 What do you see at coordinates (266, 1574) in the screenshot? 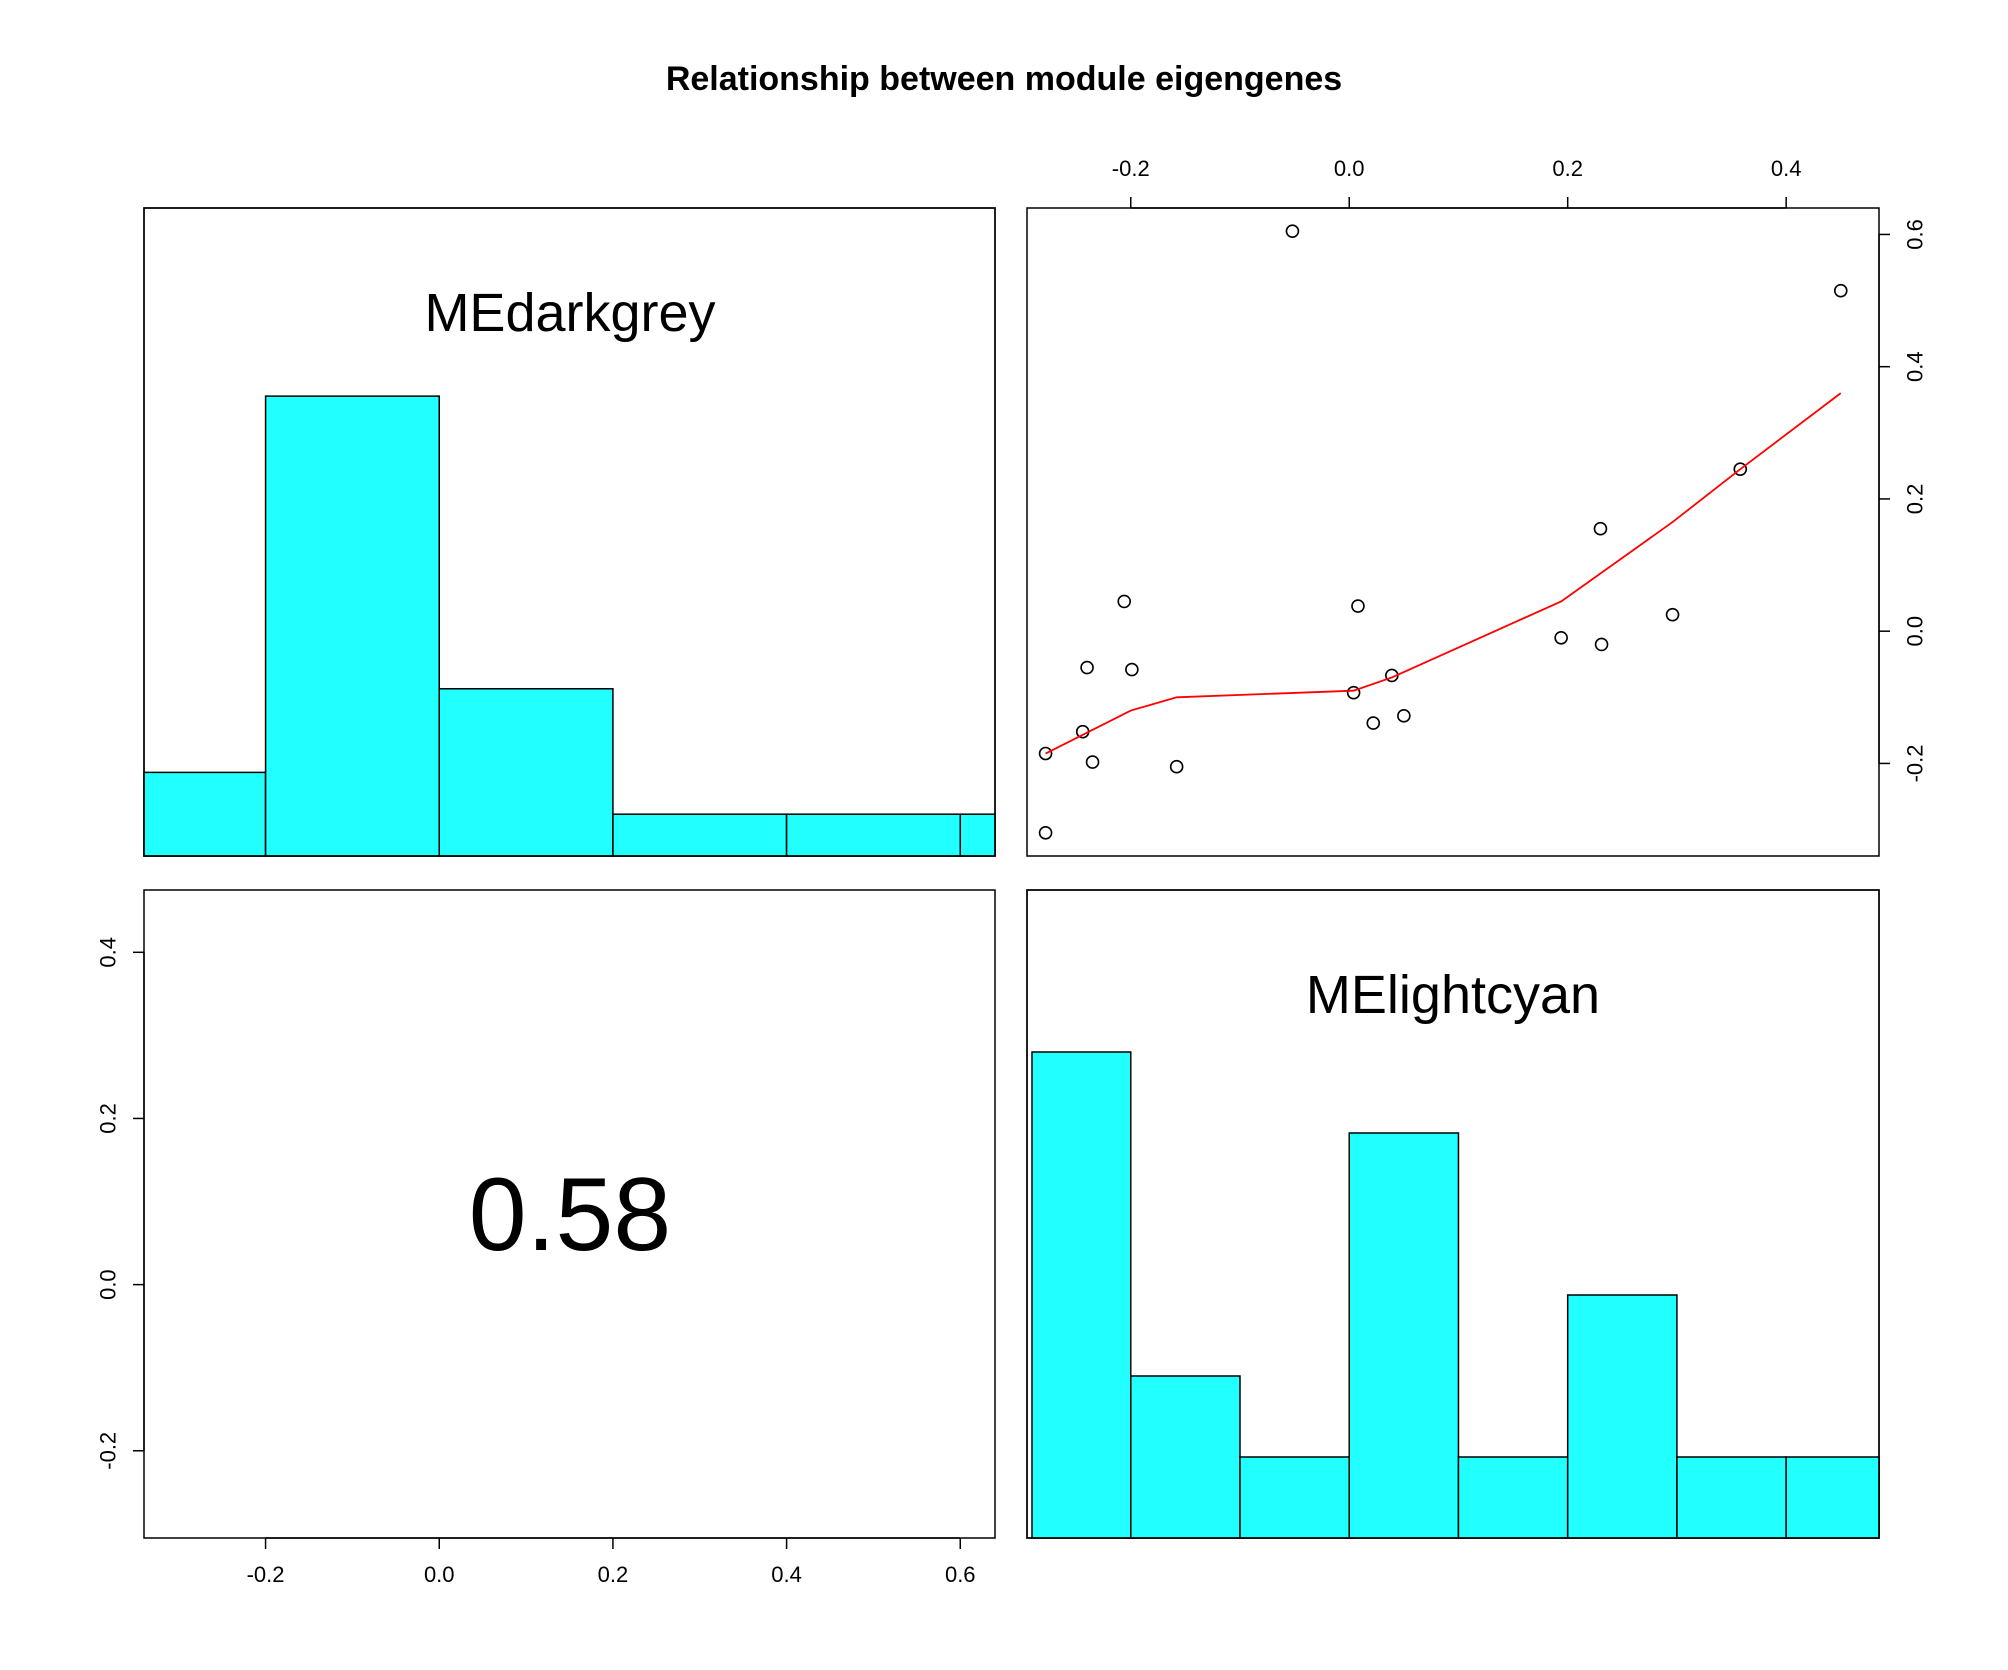
I see `axis-bottom-label-0: -0.2` at bounding box center [266, 1574].